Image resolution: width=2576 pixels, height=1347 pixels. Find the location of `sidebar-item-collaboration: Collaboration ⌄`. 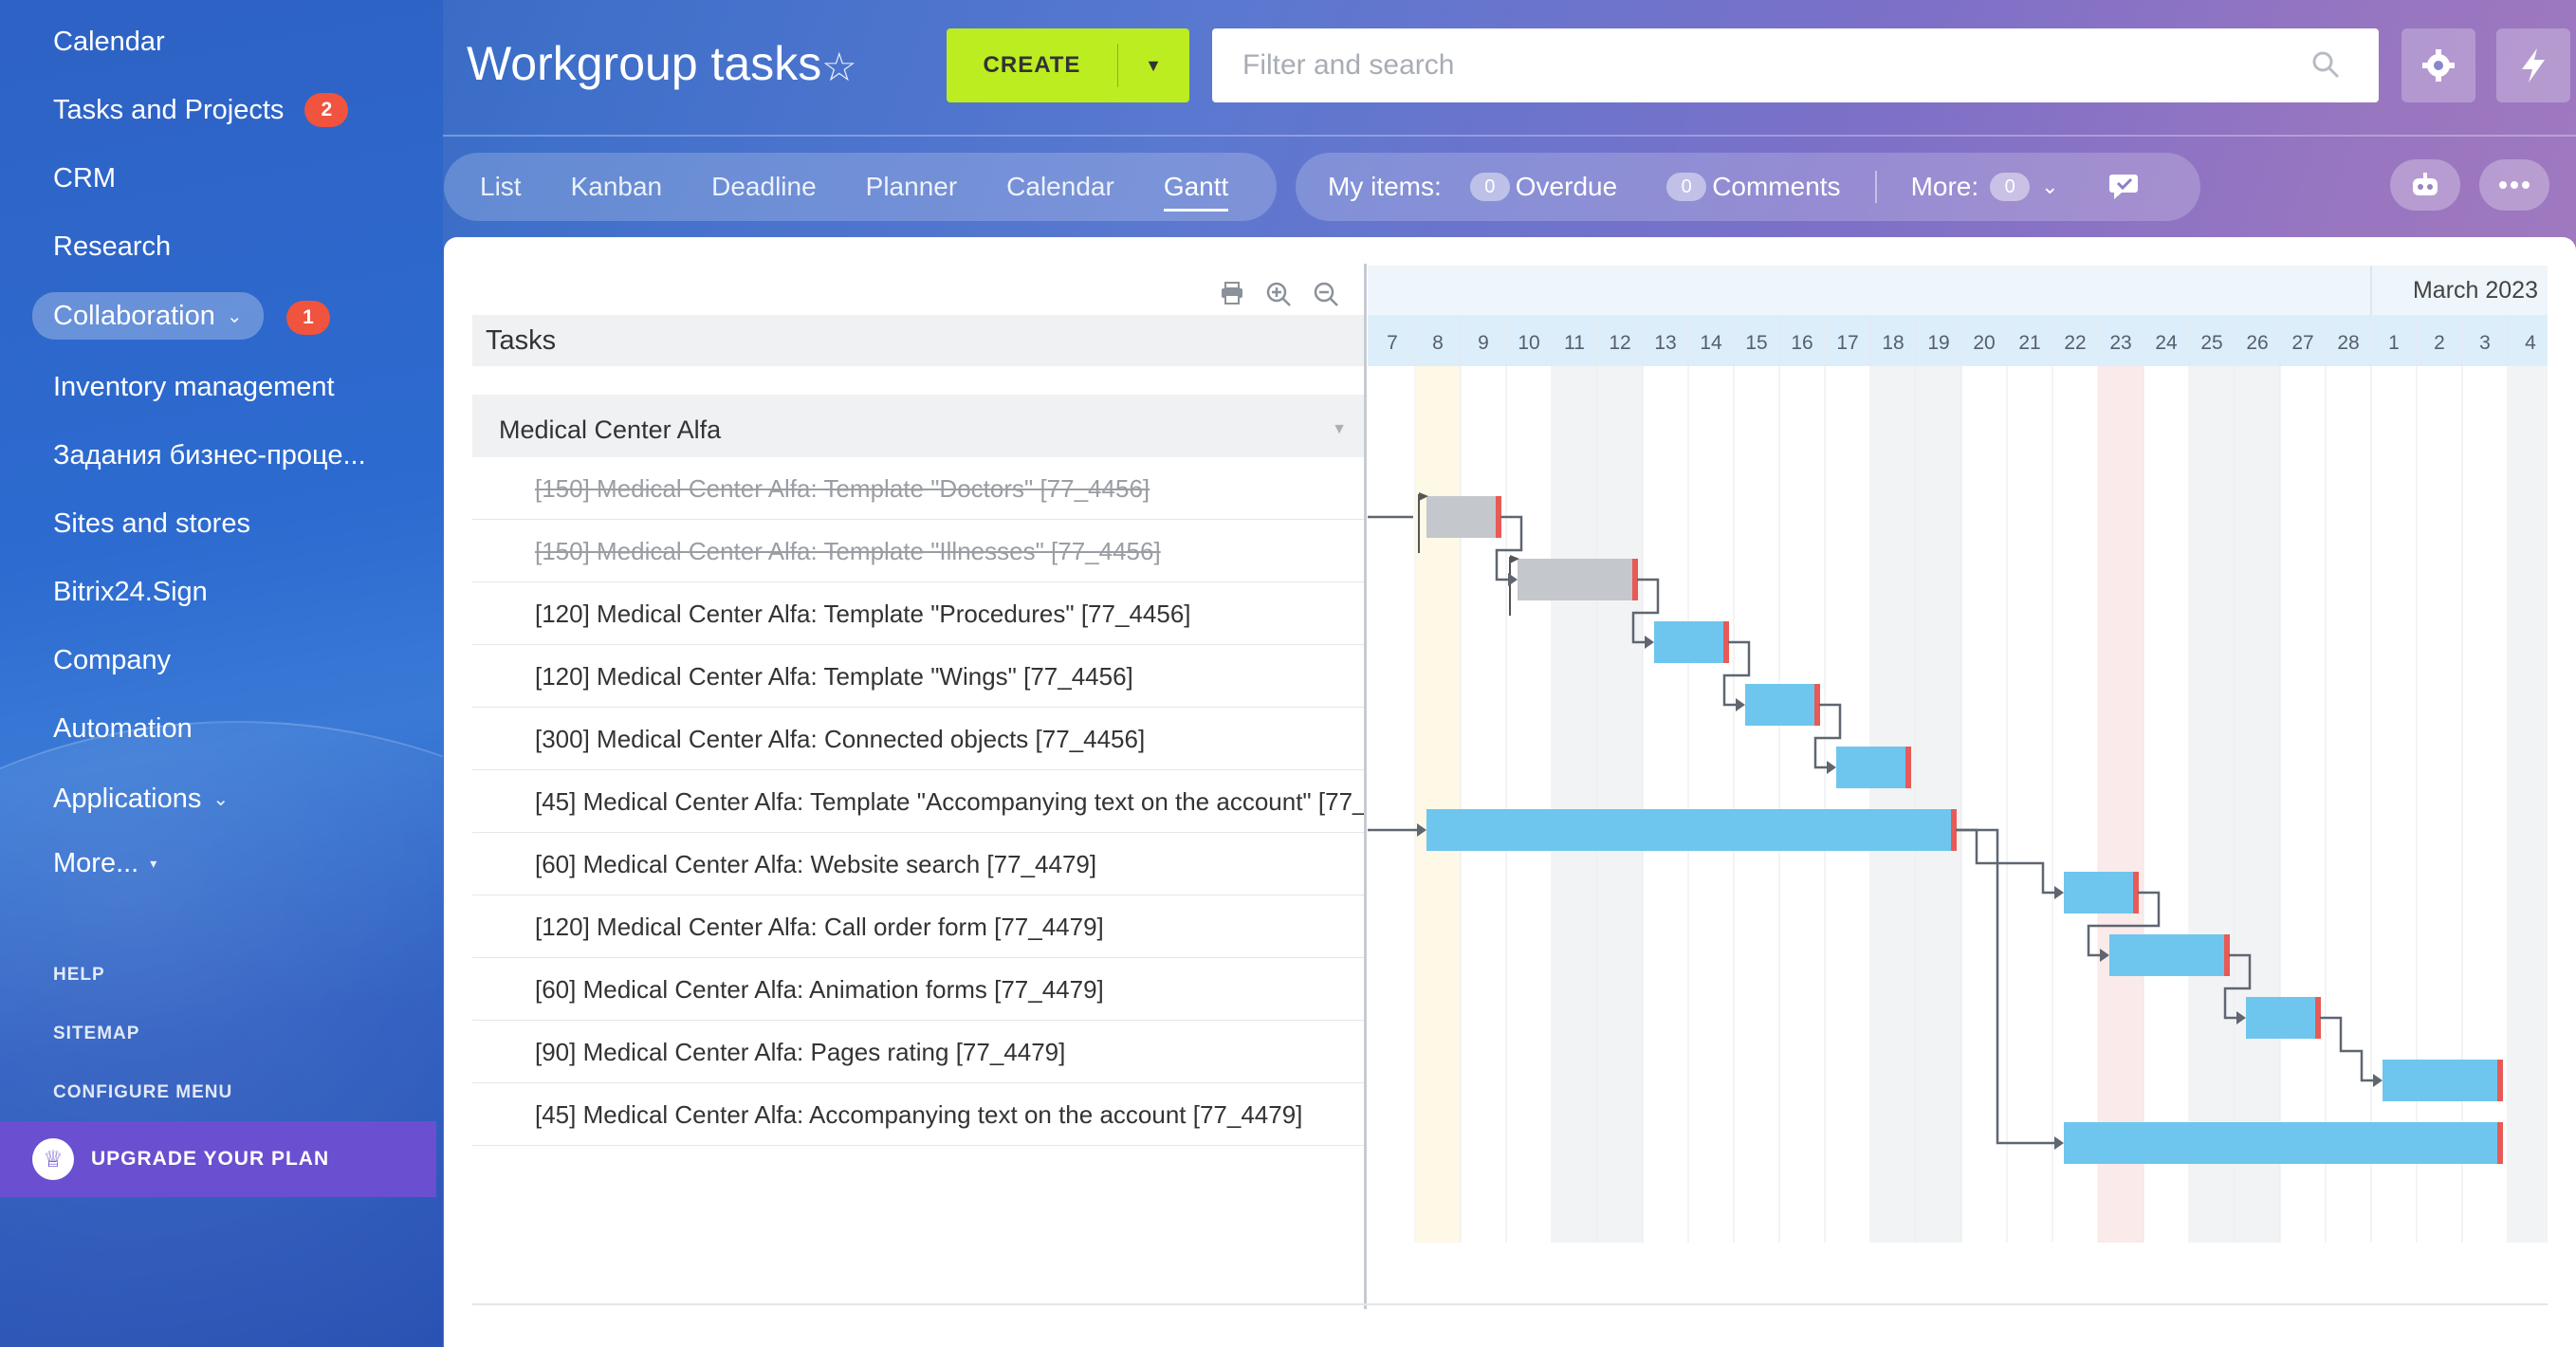

sidebar-item-collaboration: Collaboration ⌄ is located at coordinates (148, 316).